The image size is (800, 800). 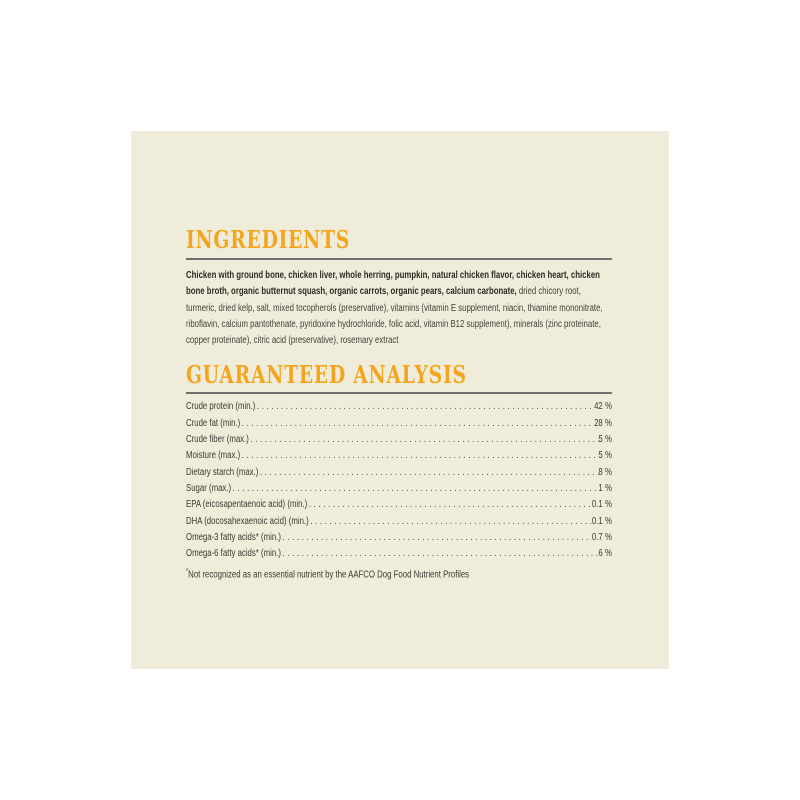 What do you see at coordinates (217, 440) in the screenshot?
I see `analysis-row-label: Crude fiber (max.)` at bounding box center [217, 440].